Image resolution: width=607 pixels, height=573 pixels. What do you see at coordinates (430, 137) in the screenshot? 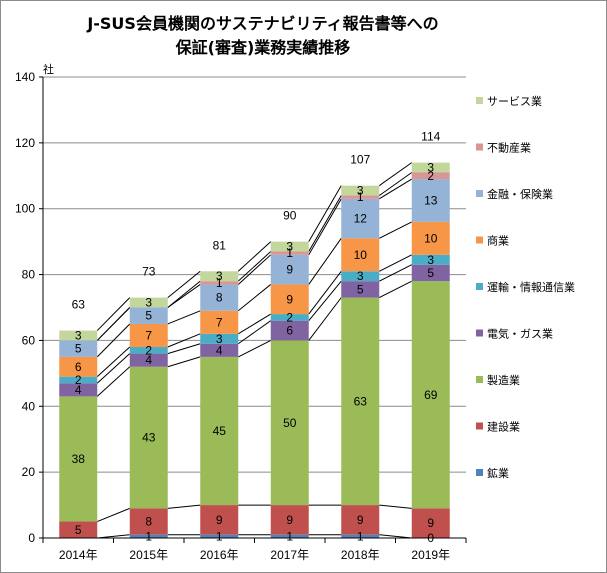
I see `total-label: 114` at bounding box center [430, 137].